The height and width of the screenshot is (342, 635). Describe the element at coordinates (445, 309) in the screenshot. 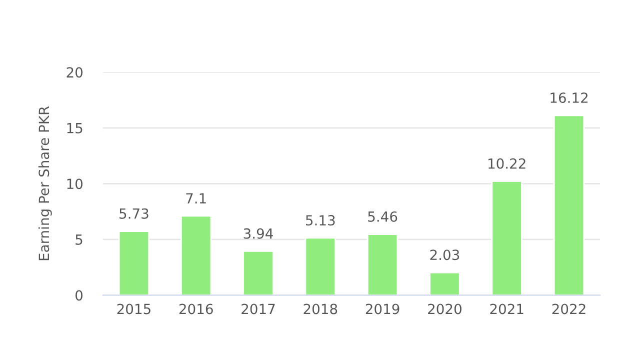

I see `x-tick-label: 2020` at that location.